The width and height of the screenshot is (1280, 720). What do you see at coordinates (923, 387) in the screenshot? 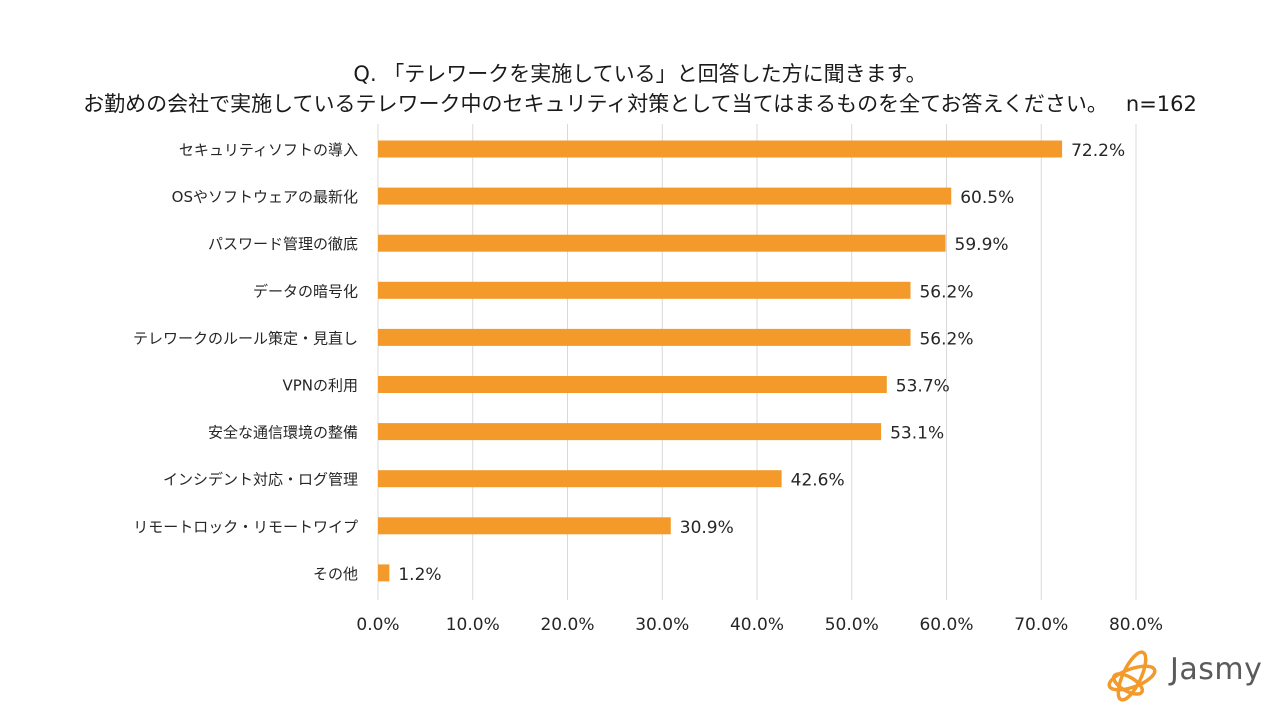
I see `data-label: 53.7%` at bounding box center [923, 387].